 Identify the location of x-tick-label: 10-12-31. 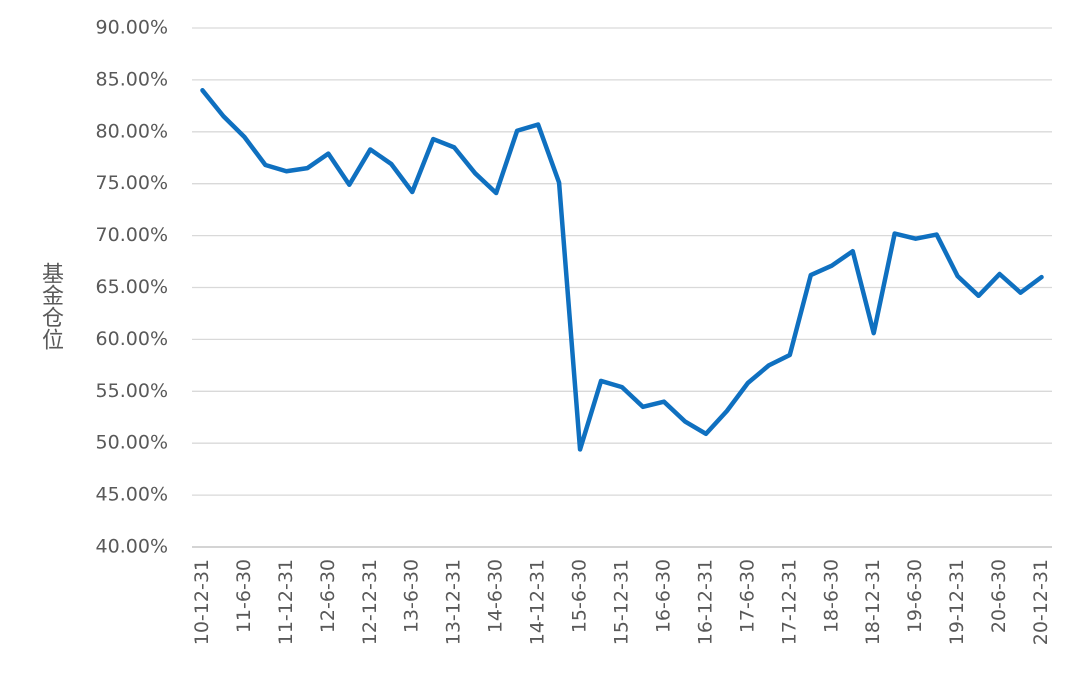
(202, 602).